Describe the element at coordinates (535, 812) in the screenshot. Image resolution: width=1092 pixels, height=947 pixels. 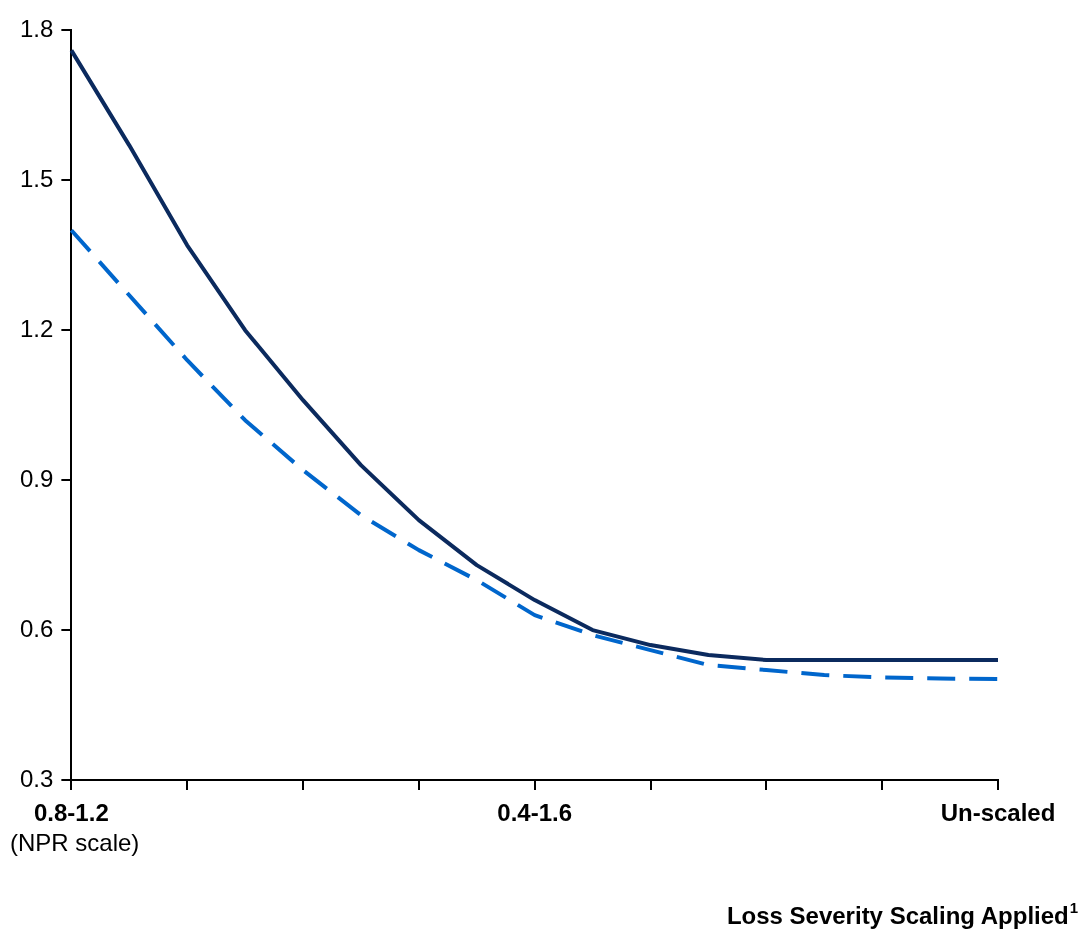
I see `x-tick-label: 0.4-1.6` at that location.